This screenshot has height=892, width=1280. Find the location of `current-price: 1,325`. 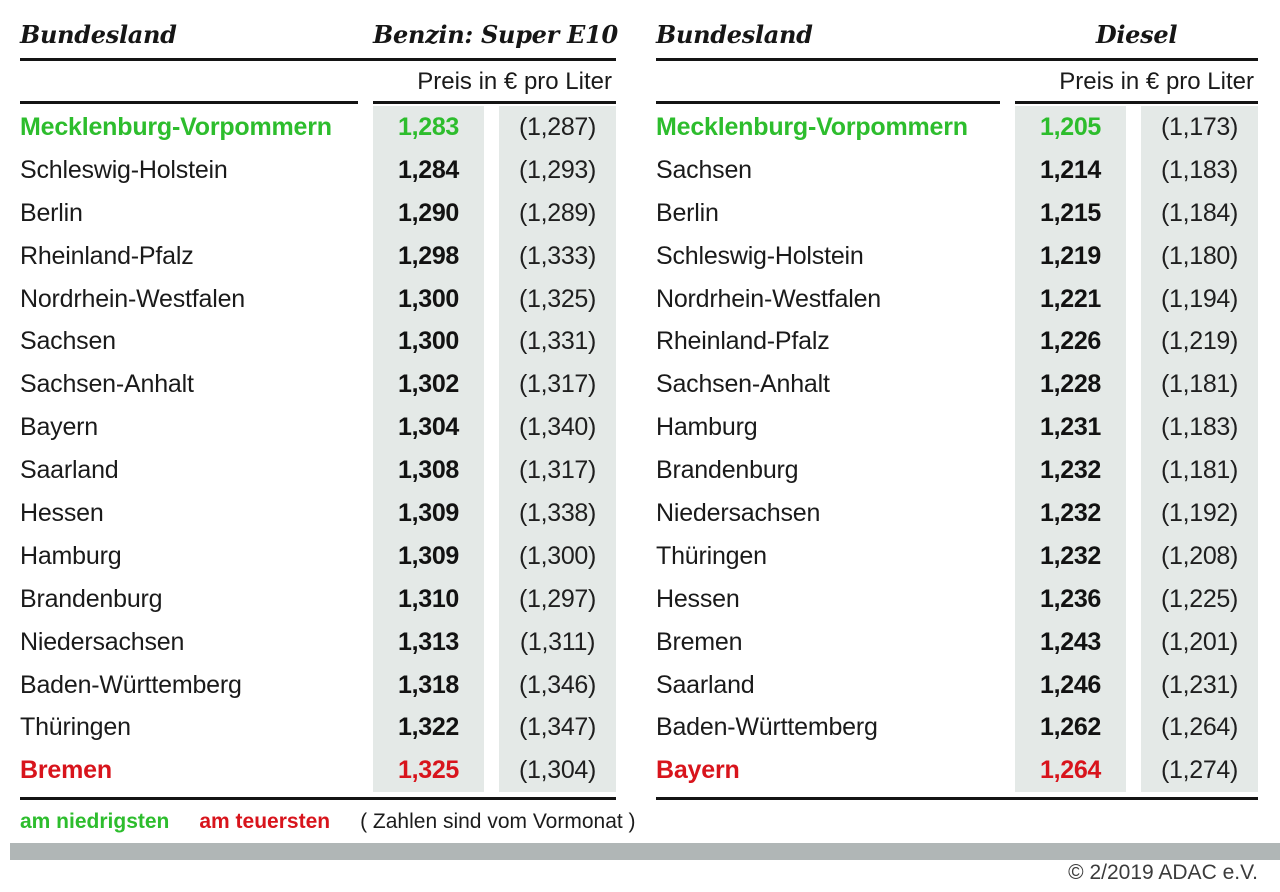

current-price: 1,325 is located at coordinates (428, 771).